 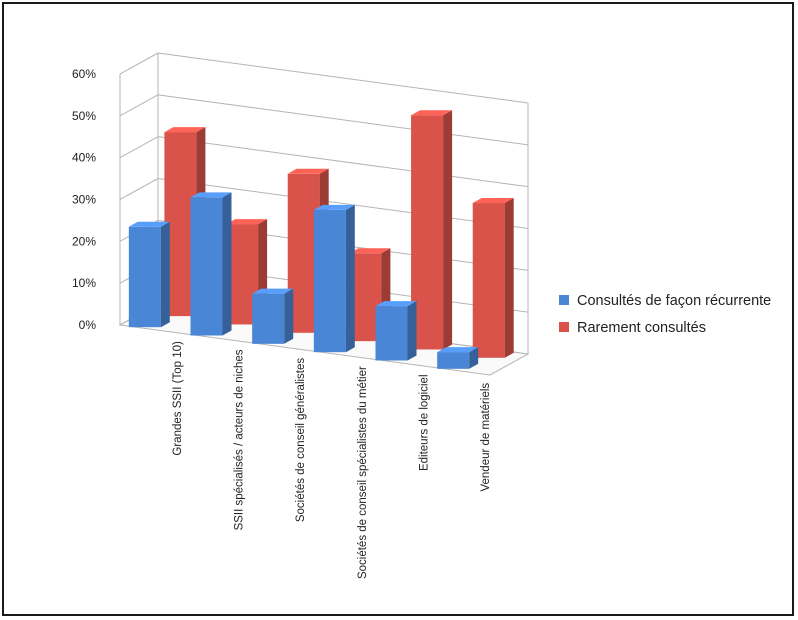 I want to click on legend-label-recurring: Consultés de façon récurrente, so click(x=674, y=301).